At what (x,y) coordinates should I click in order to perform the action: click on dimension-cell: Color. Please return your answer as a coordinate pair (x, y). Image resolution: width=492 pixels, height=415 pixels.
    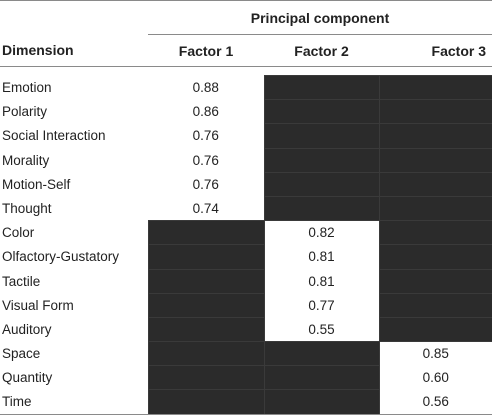
    Looking at the image, I should click on (18, 233).